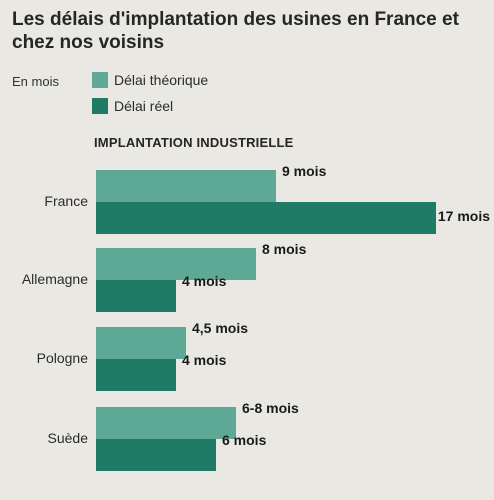  I want to click on unit-label: En mois, so click(35, 81).